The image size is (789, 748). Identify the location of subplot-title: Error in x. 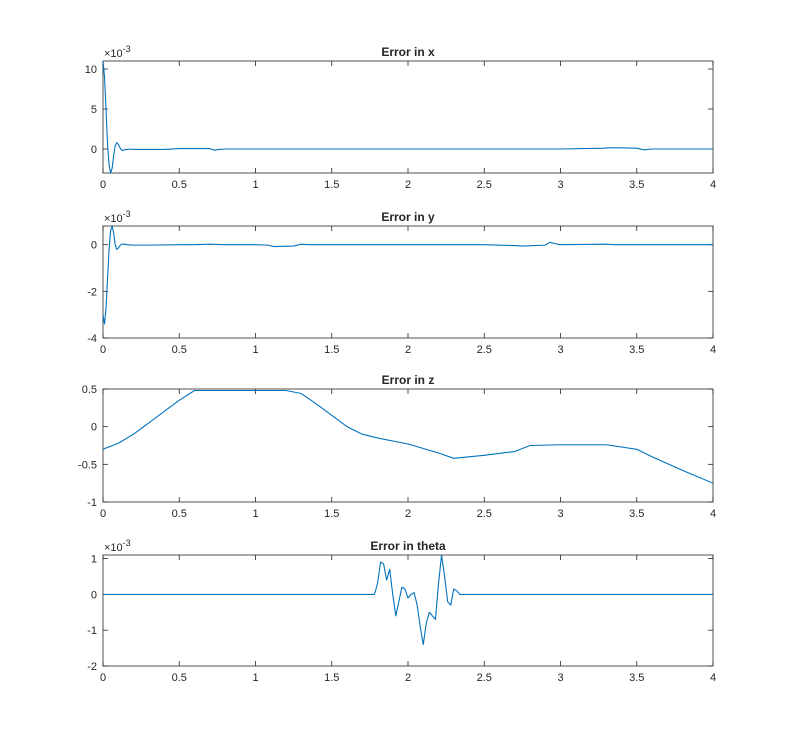
(408, 52).